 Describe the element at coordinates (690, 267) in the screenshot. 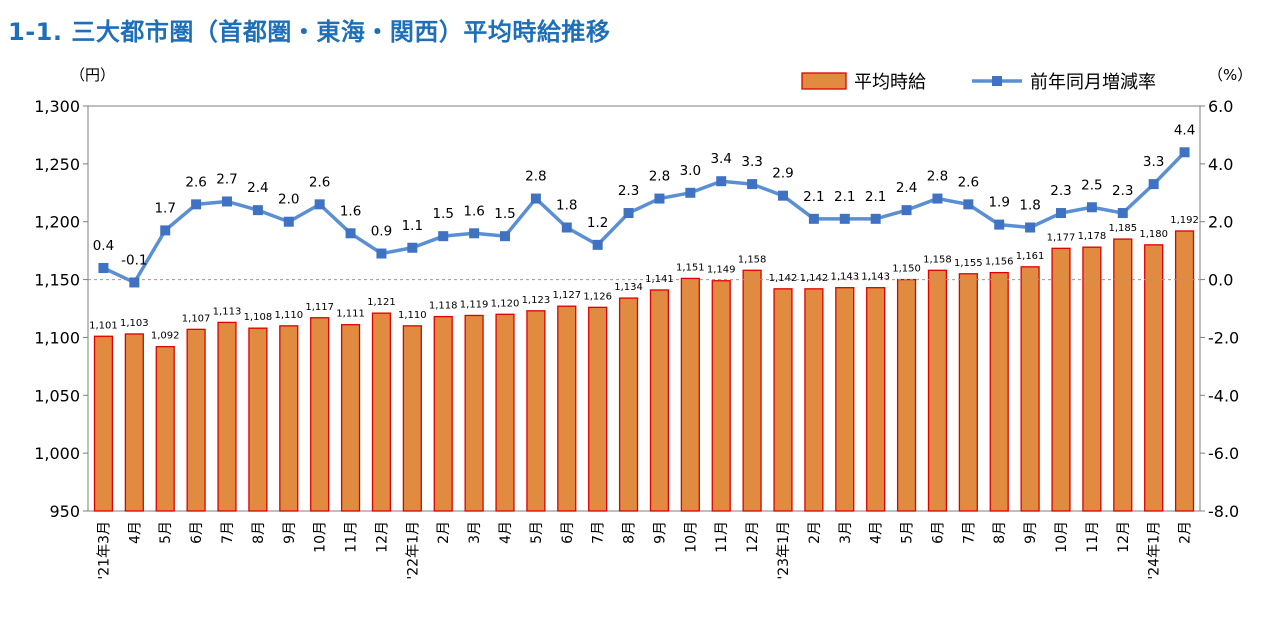

I see `bar-value-label: 1,151` at that location.